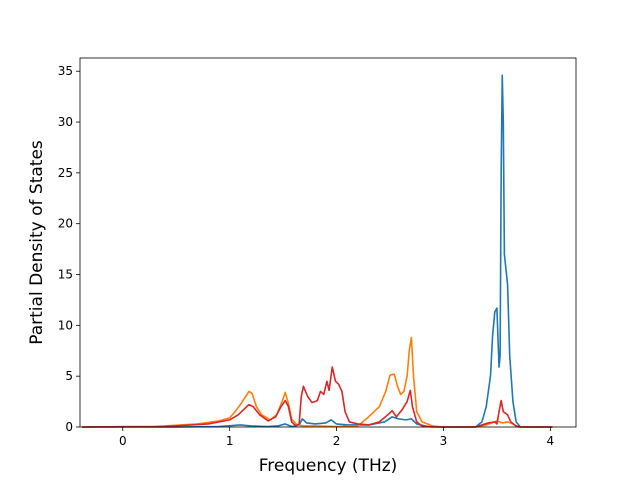 This screenshot has height=480, width=640. I want to click on x-axis-label: Frequency (THz), so click(328, 466).